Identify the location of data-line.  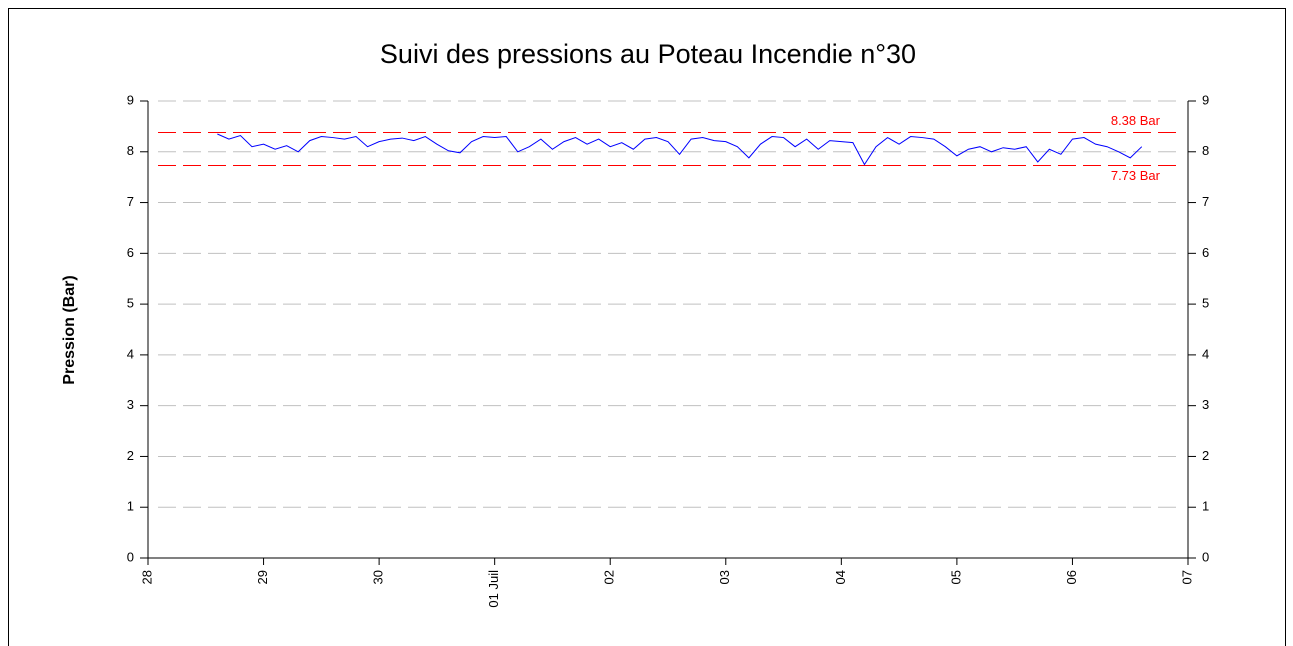
(680, 149).